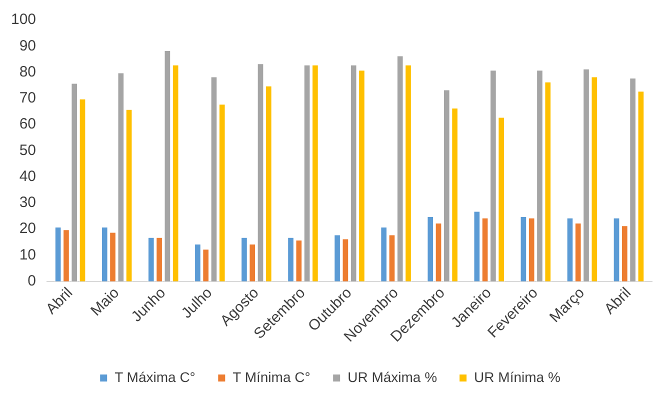 The image size is (670, 403). What do you see at coordinates (27, 71) in the screenshot?
I see `y-tick-label: 80` at bounding box center [27, 71].